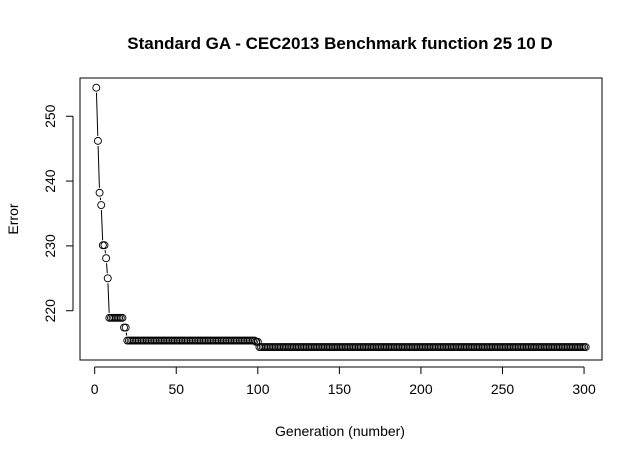 This screenshot has width=643, height=459. What do you see at coordinates (584, 389) in the screenshot?
I see `x-tick-label: 300` at bounding box center [584, 389].